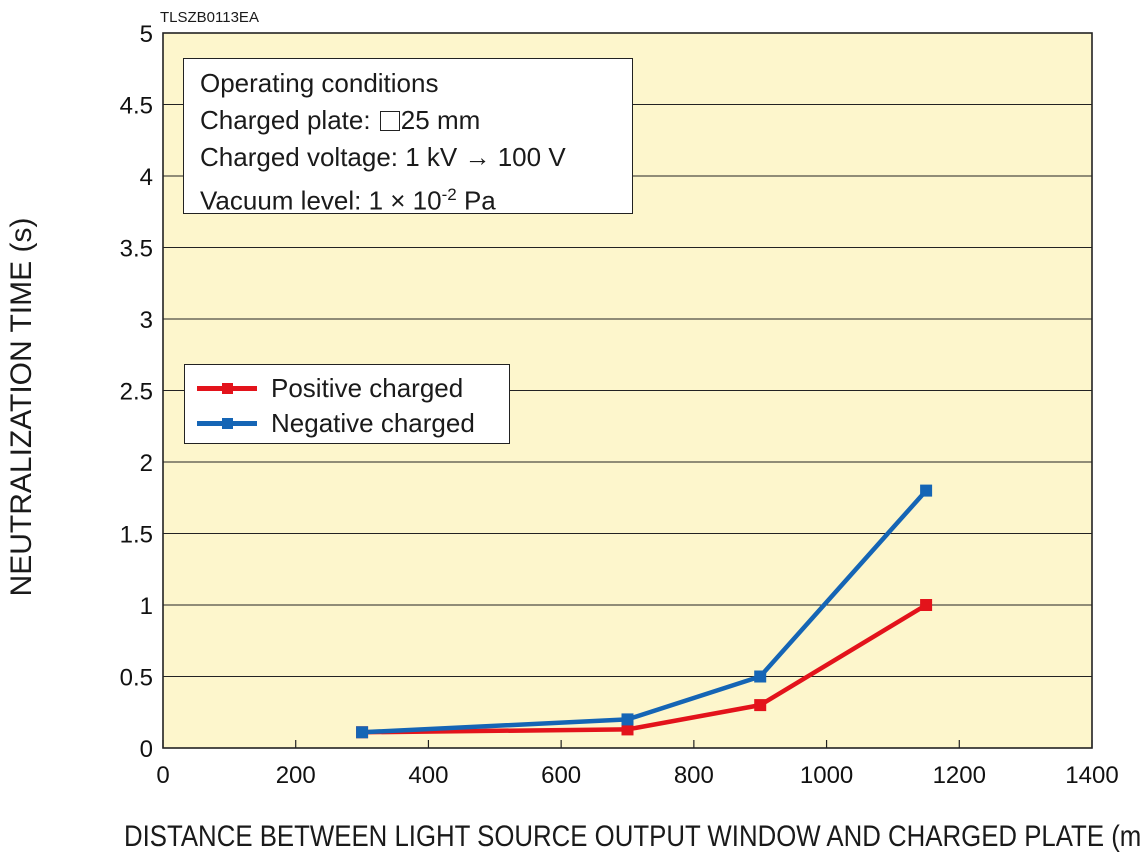 Image resolution: width=1141 pixels, height=866 pixels. Describe the element at coordinates (227, 423) in the screenshot. I see `legend-swatch-negative` at that location.